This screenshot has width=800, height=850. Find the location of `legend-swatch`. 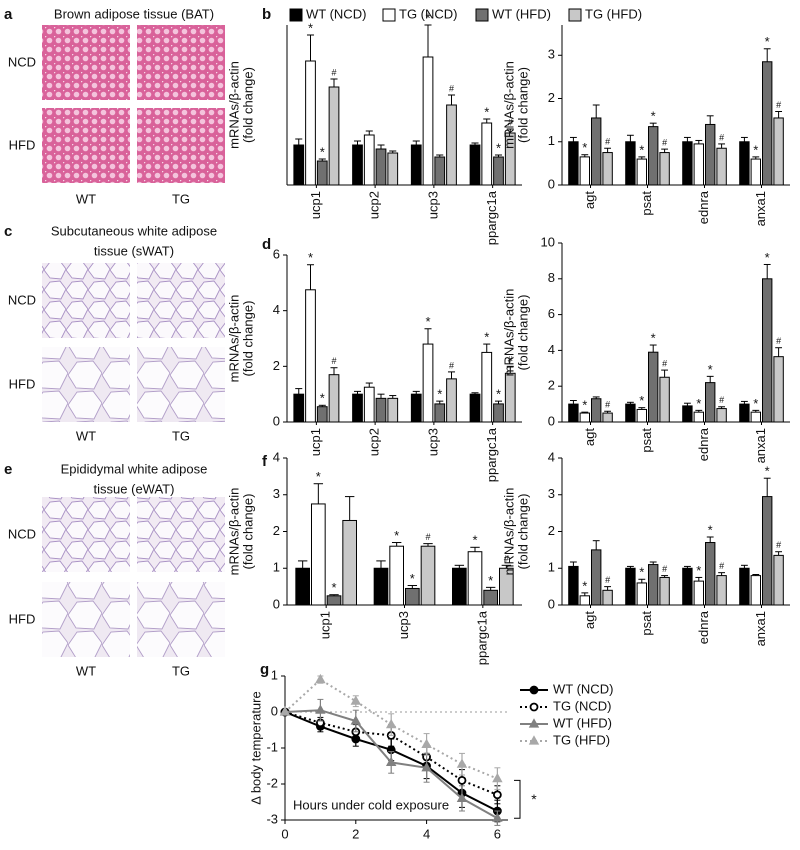

legend-swatch is located at coordinates (482, 15).